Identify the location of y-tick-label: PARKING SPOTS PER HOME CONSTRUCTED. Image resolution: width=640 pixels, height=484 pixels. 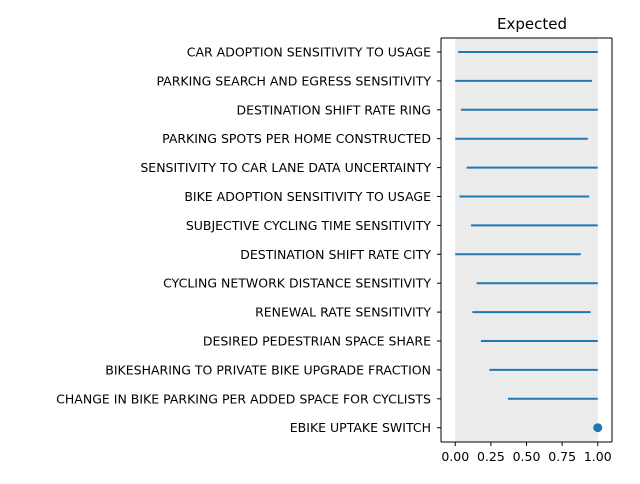
(296, 138).